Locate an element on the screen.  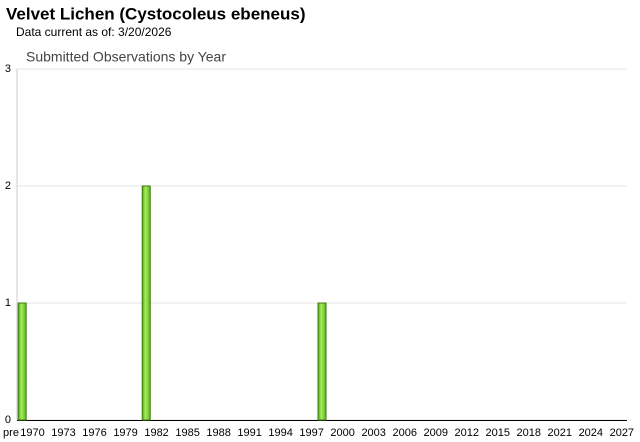
x-tick-label: 2018 is located at coordinates (529, 433).